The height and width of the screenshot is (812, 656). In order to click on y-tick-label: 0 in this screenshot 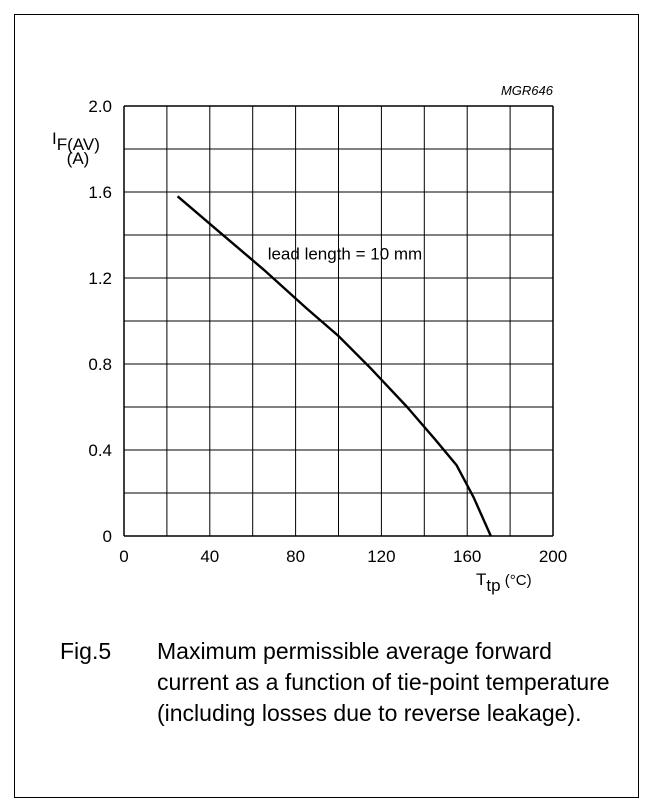, I will do `click(107, 536)`.